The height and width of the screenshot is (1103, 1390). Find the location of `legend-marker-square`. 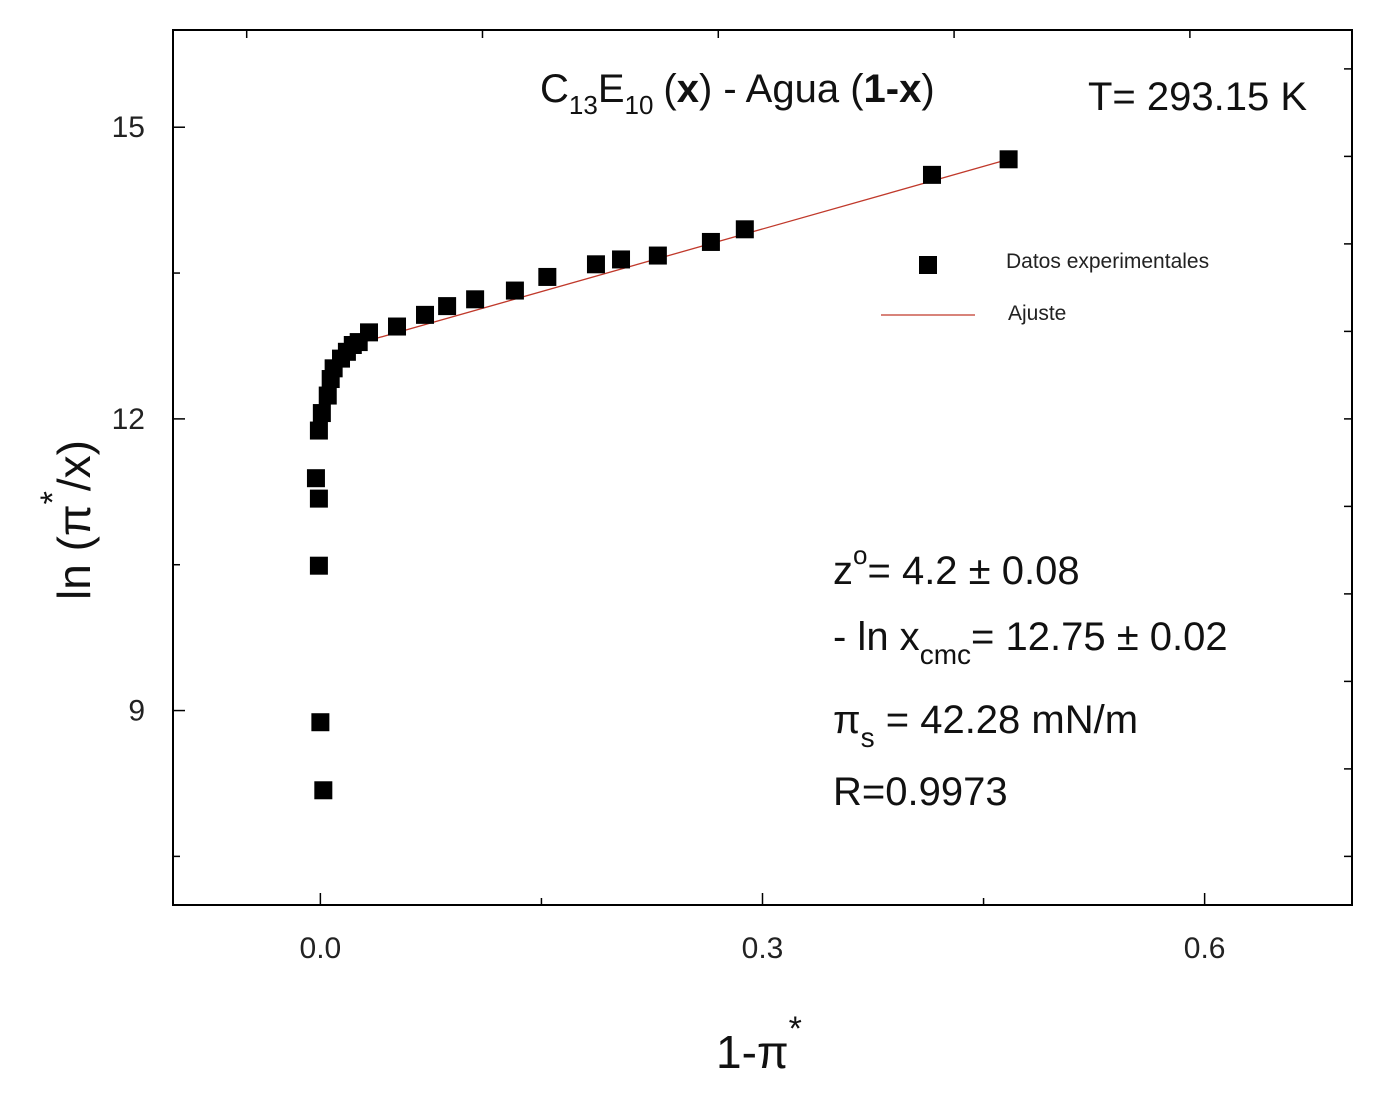

legend-marker-square is located at coordinates (928, 265).